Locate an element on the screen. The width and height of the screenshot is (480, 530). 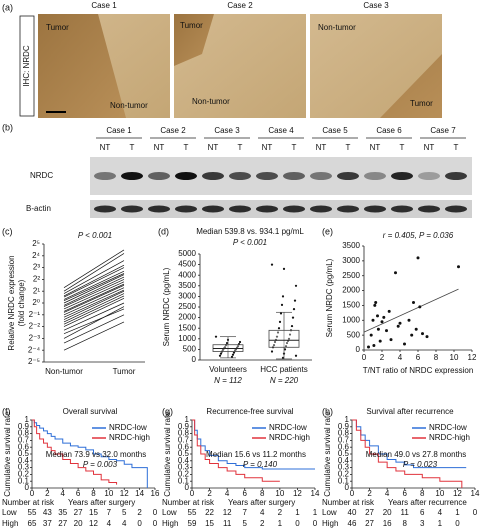
title: Overall survival is located at coordinates (90, 411).